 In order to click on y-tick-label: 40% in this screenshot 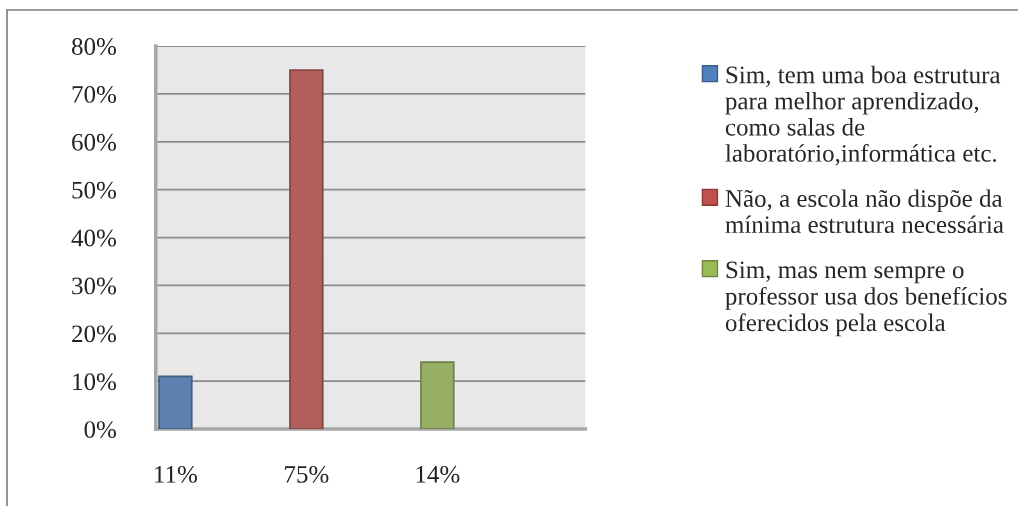, I will do `click(94, 238)`.